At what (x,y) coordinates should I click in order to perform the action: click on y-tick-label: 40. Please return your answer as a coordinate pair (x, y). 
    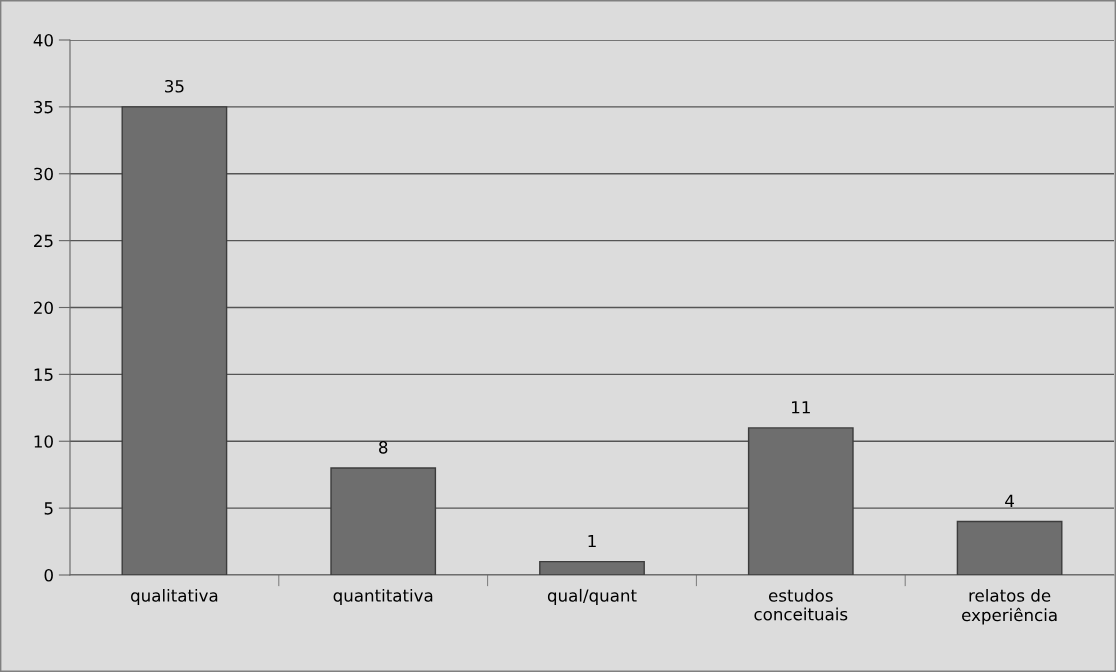
    Looking at the image, I should click on (43, 40).